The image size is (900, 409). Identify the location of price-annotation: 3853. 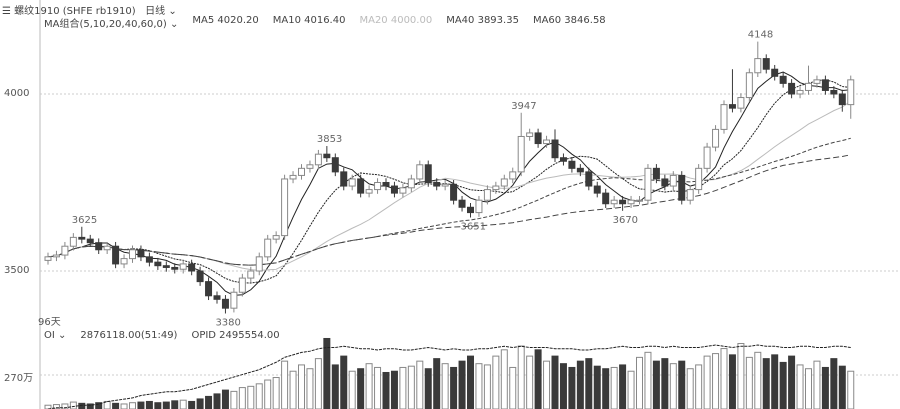
(329, 139).